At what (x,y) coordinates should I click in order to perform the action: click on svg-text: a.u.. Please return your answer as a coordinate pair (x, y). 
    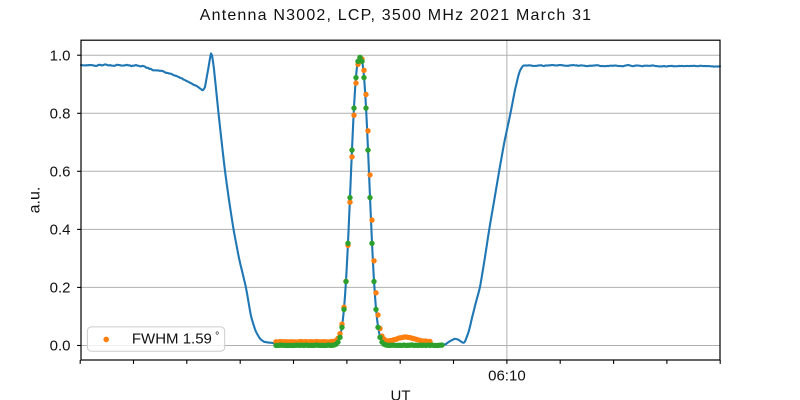
    Looking at the image, I should click on (35, 200).